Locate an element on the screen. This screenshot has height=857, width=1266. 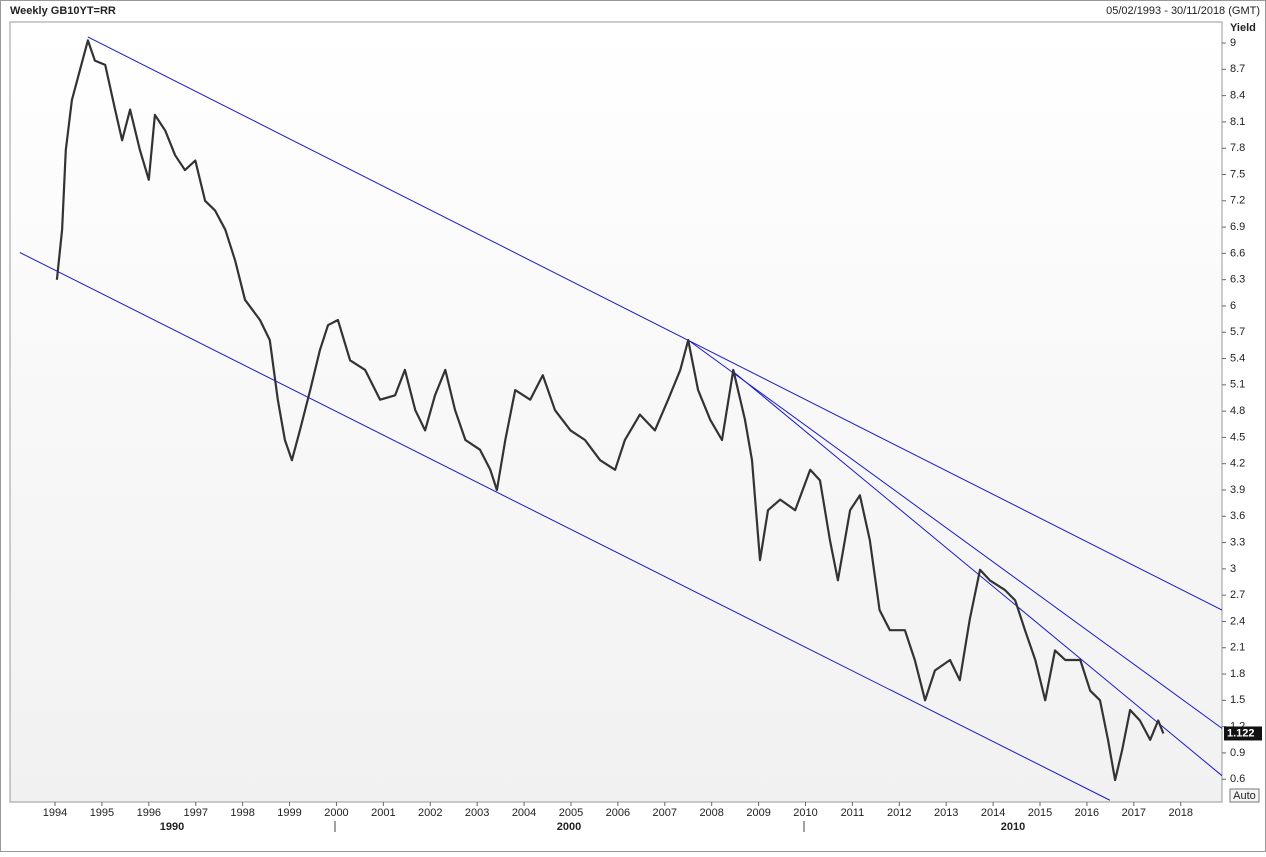
y-tick-label: 6.6 is located at coordinates (1237, 253).